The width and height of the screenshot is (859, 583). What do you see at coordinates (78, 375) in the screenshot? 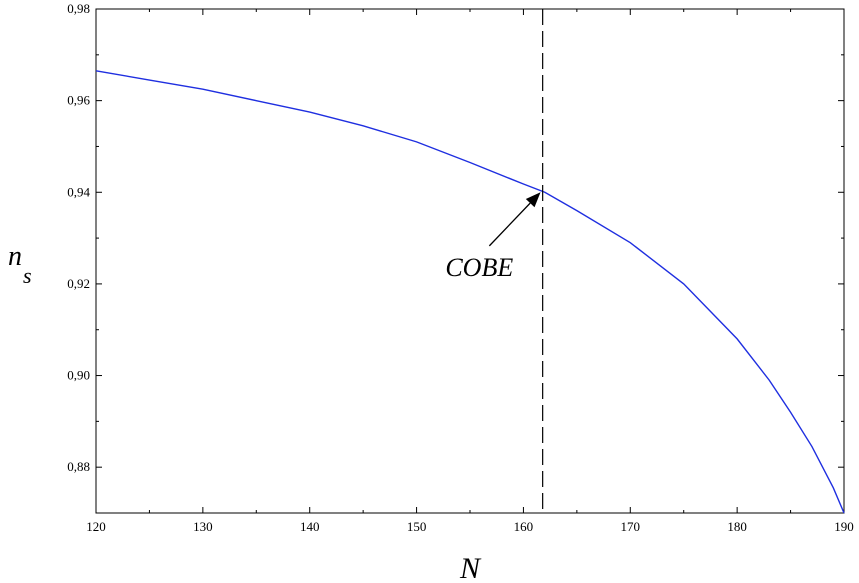
I see `y-tick-label: 0,90` at bounding box center [78, 375].